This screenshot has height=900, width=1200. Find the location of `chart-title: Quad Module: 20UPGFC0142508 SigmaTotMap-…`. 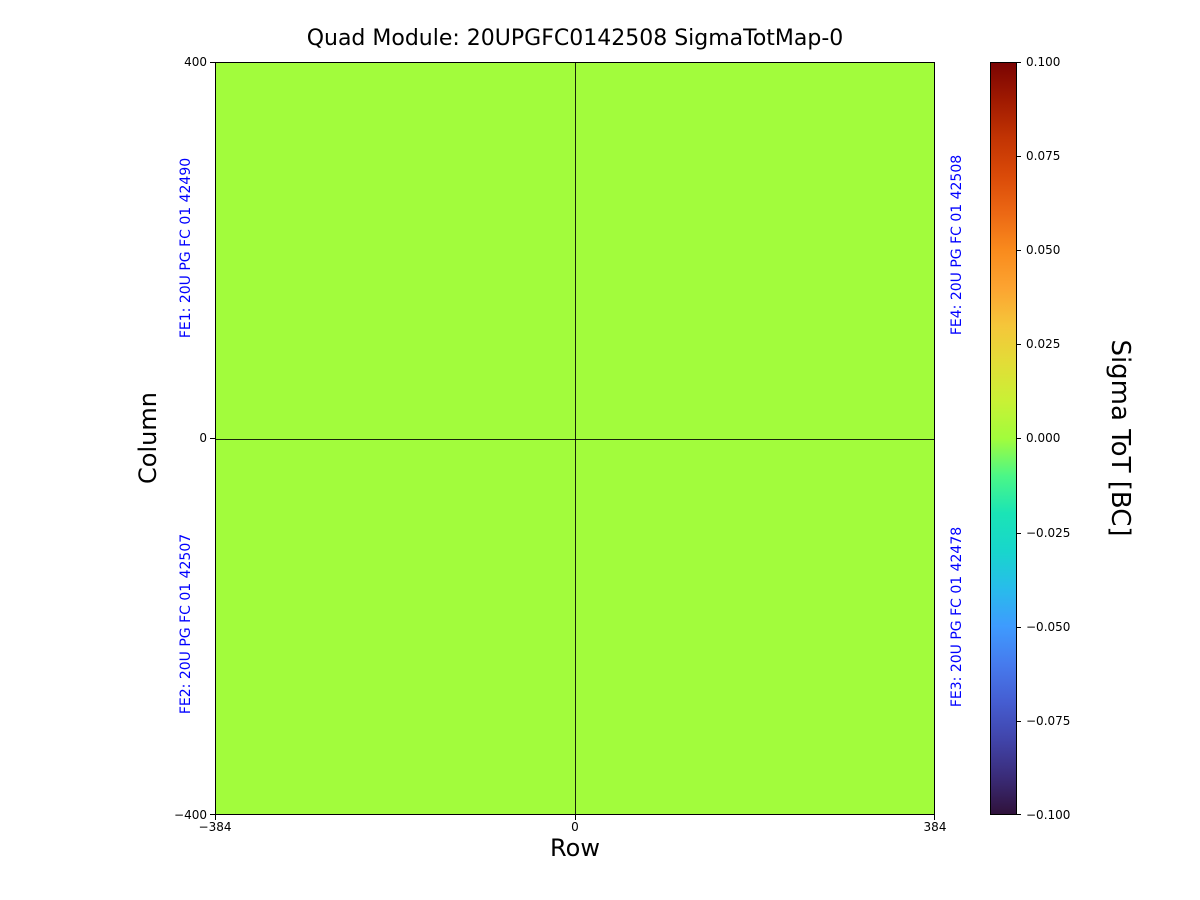

chart-title: Quad Module: 20UPGFC0142508 SigmaTotMap-… is located at coordinates (575, 38).